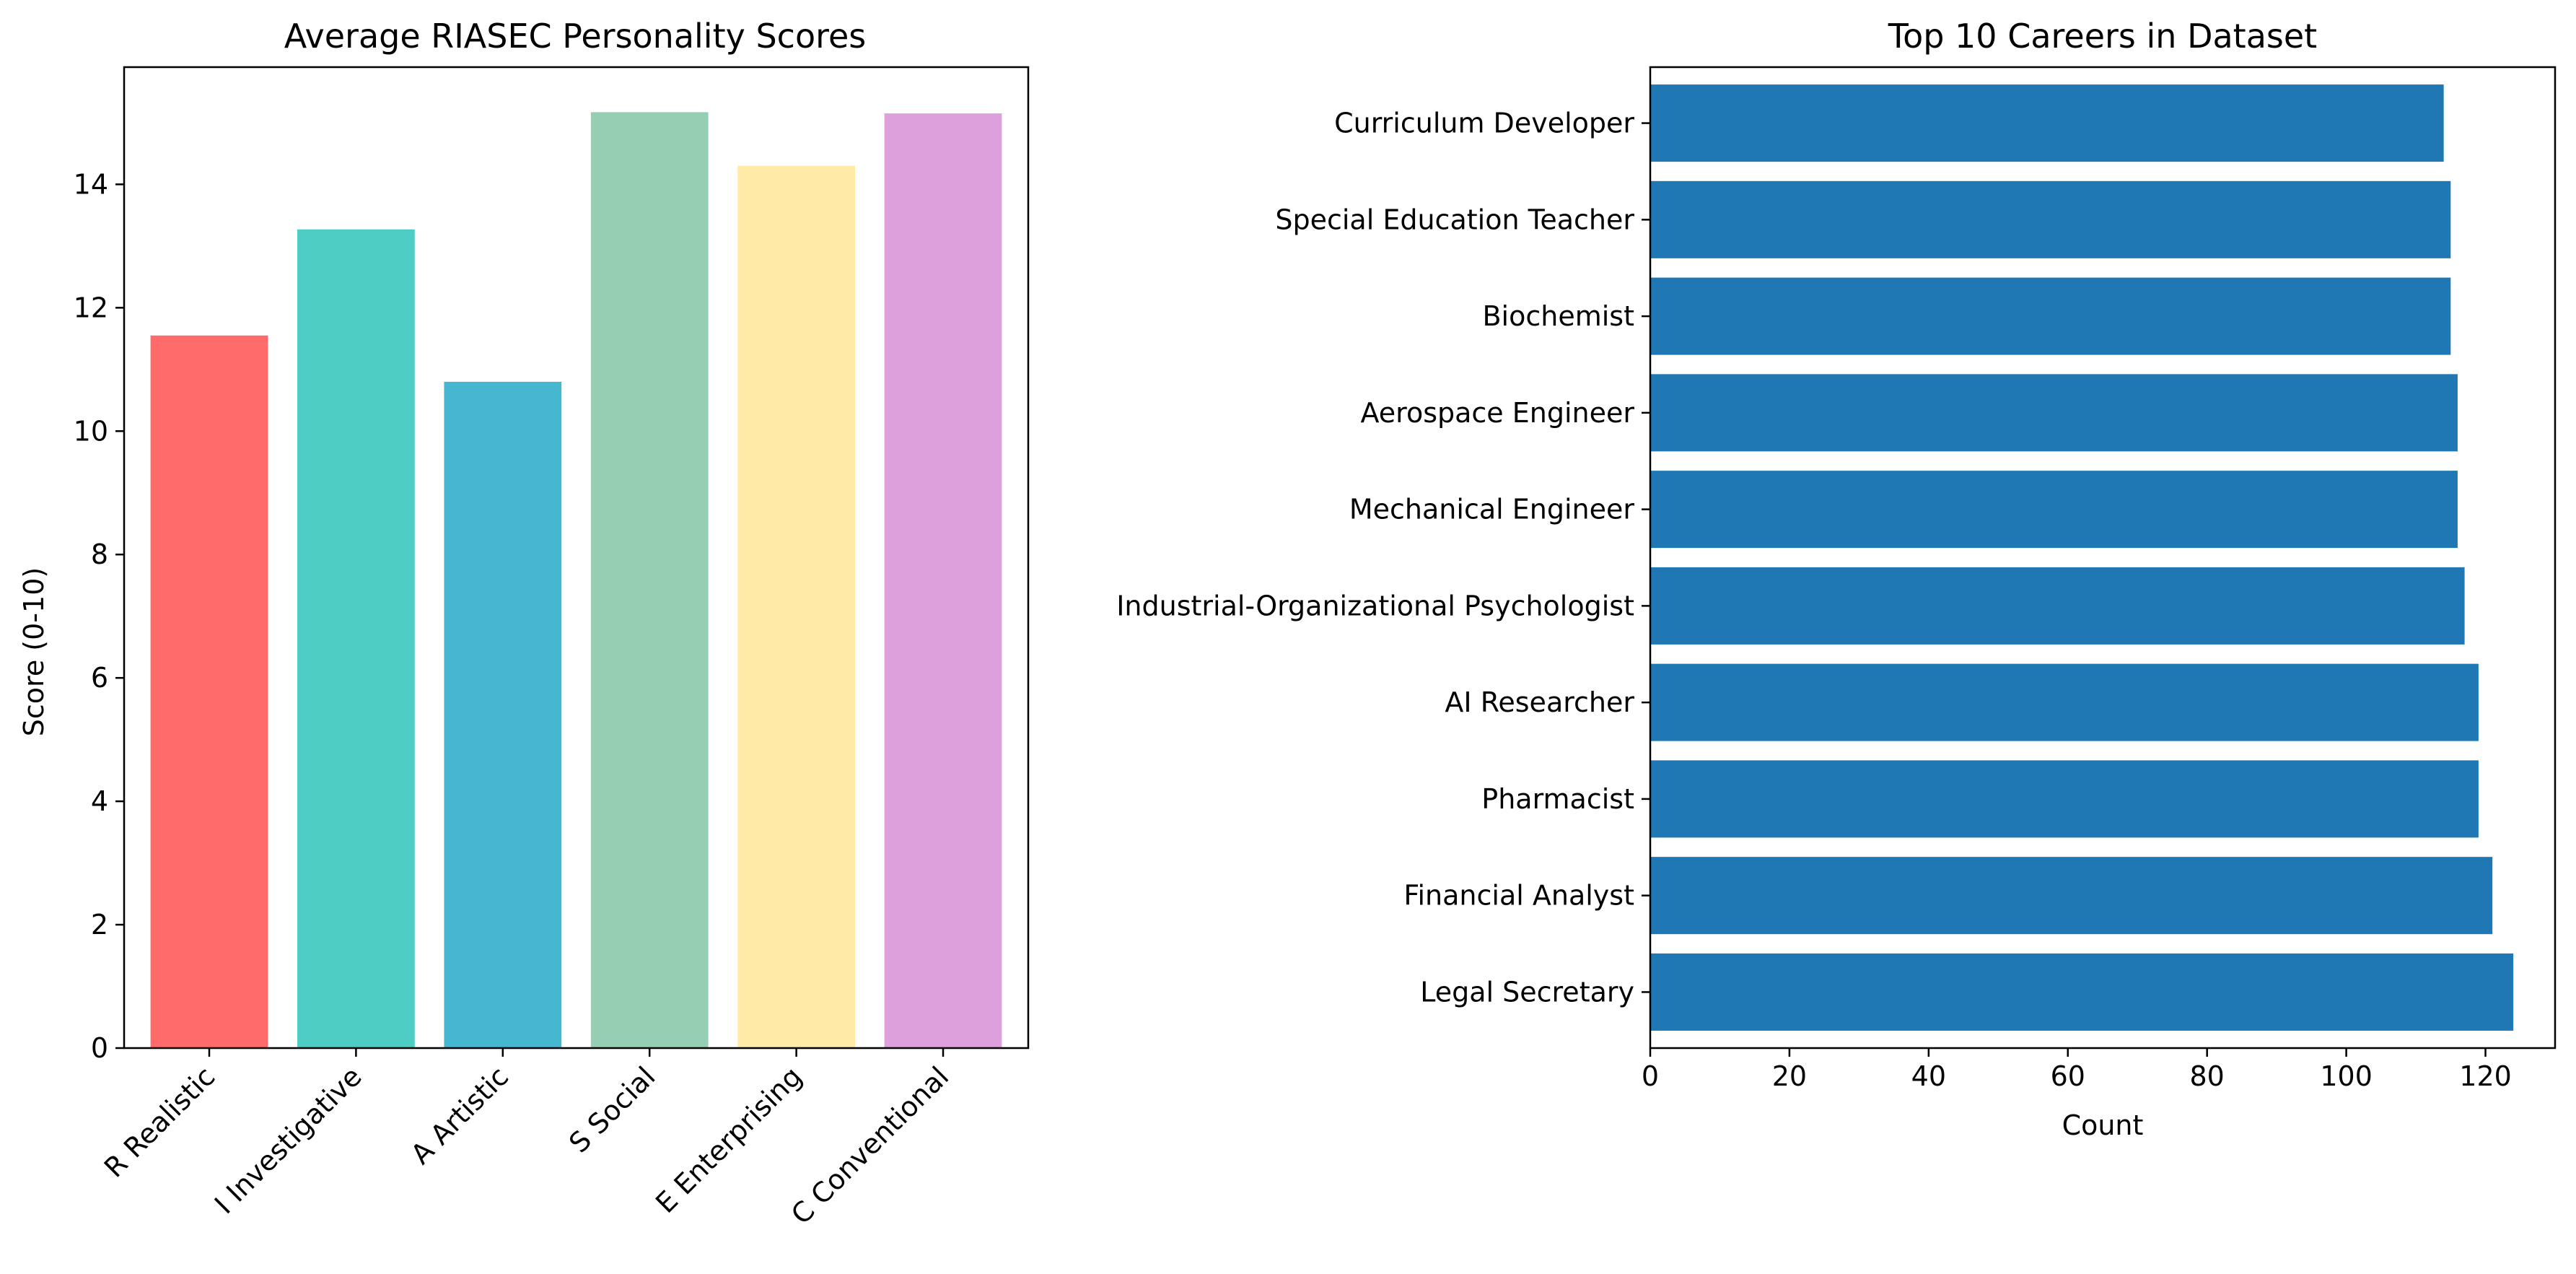 This screenshot has height=1274, width=2576. What do you see at coordinates (34, 652) in the screenshot?
I see `riasec-y-axis-label: Score (0-10)` at bounding box center [34, 652].